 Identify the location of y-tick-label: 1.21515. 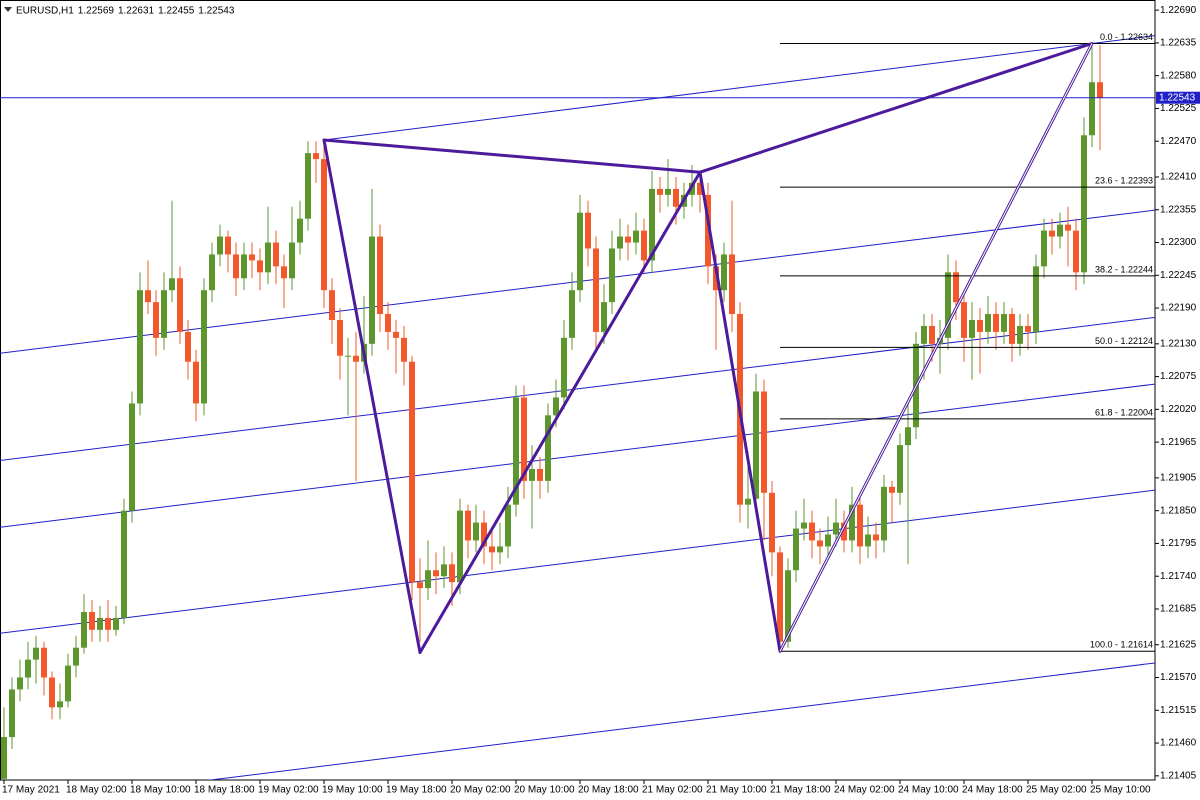
(1178, 710).